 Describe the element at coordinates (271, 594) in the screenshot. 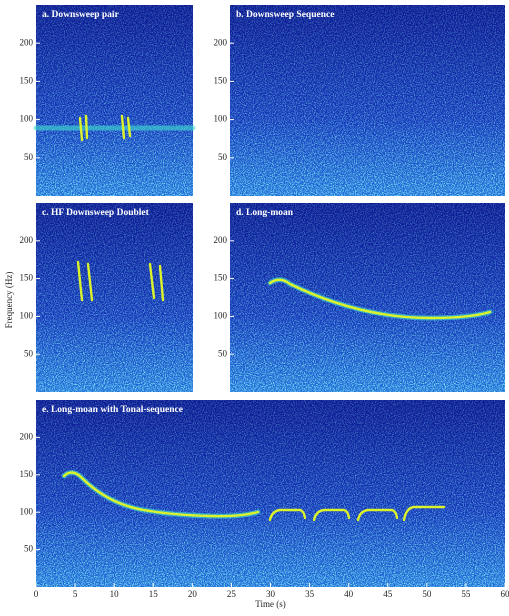

I see `x-tick-label: 30` at that location.